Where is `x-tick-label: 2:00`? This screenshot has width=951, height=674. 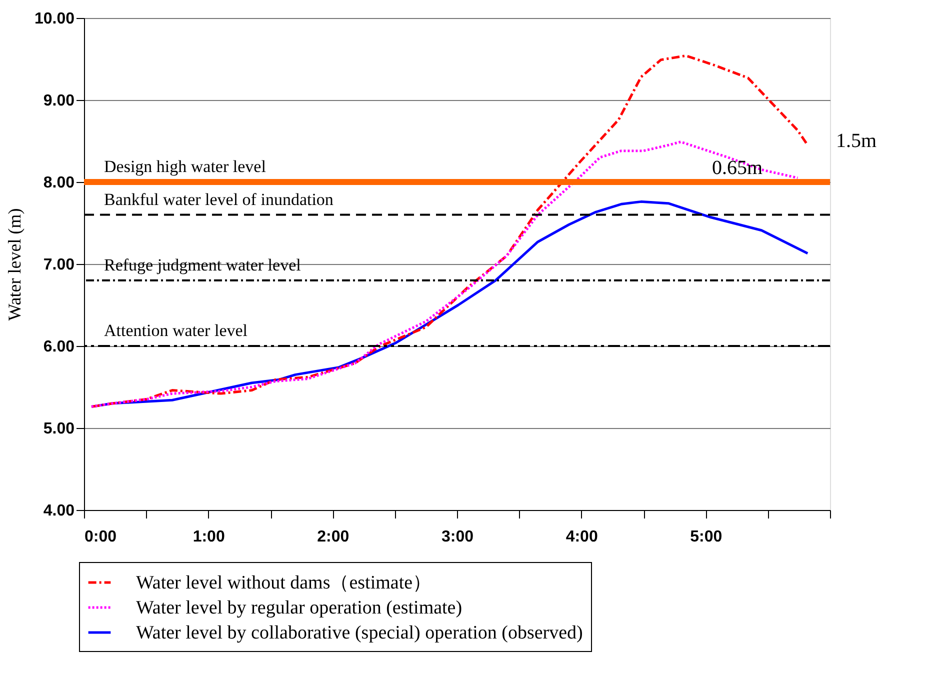
x-tick-label: 2:00 is located at coordinates (333, 537).